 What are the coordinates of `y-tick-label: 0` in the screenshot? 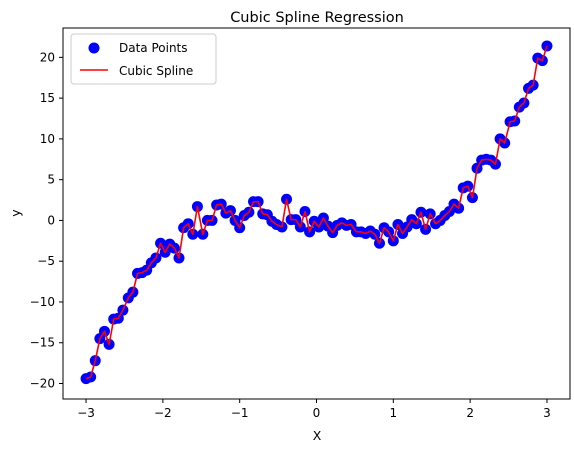 It's located at (51, 220).